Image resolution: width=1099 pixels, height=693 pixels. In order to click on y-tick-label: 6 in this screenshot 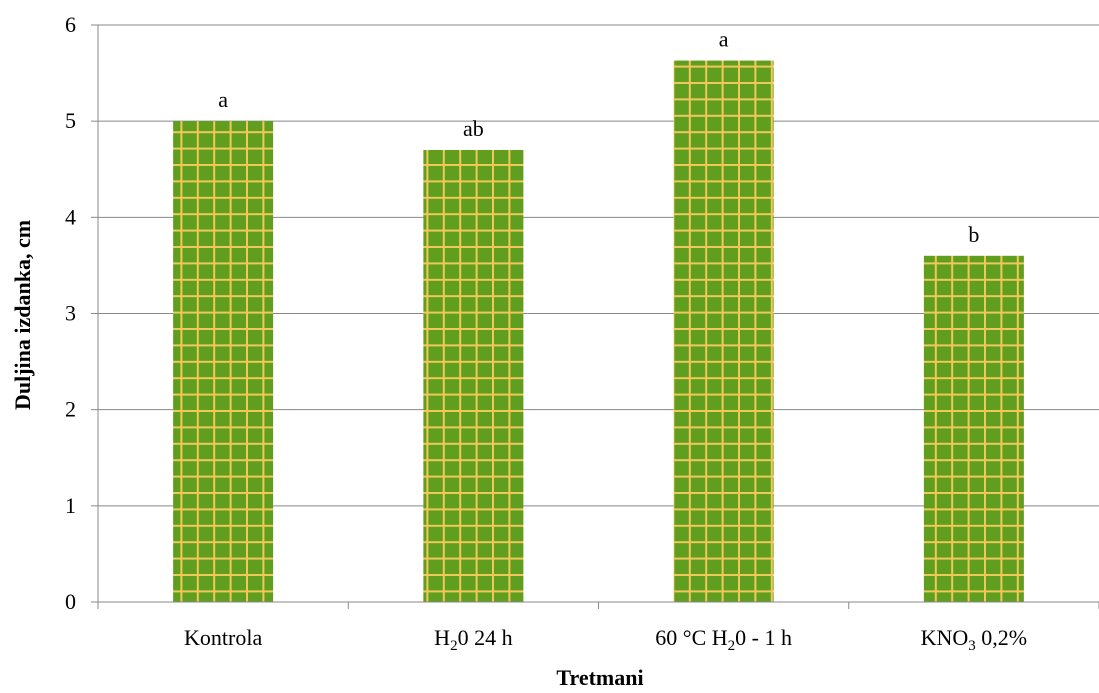, I will do `click(70, 24)`.